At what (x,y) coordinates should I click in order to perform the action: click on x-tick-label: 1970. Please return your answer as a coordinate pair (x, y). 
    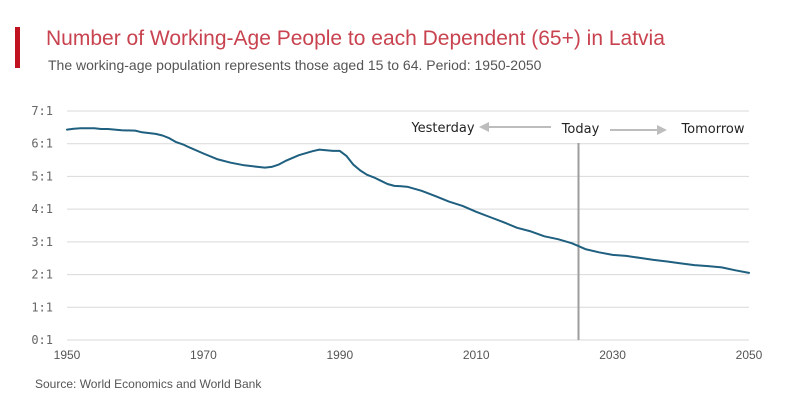
    Looking at the image, I should click on (203, 355).